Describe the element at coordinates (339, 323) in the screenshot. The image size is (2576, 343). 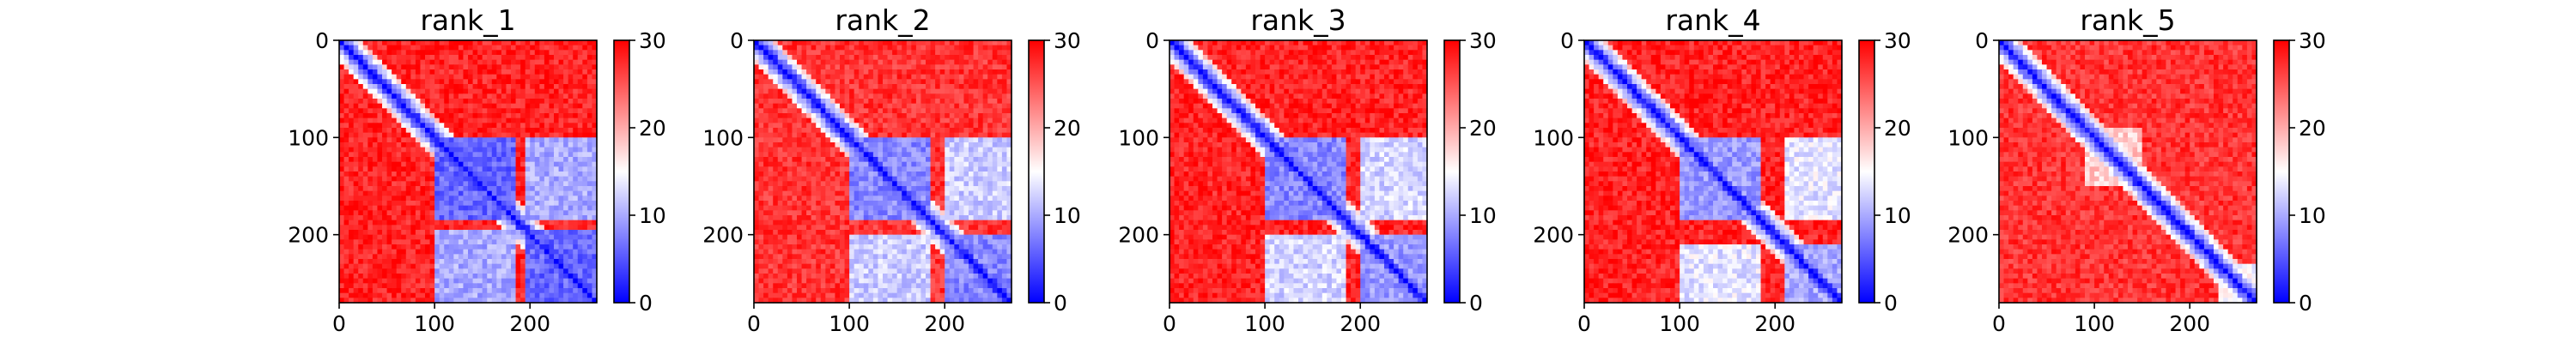
I see `x-tick-label: 0` at that location.